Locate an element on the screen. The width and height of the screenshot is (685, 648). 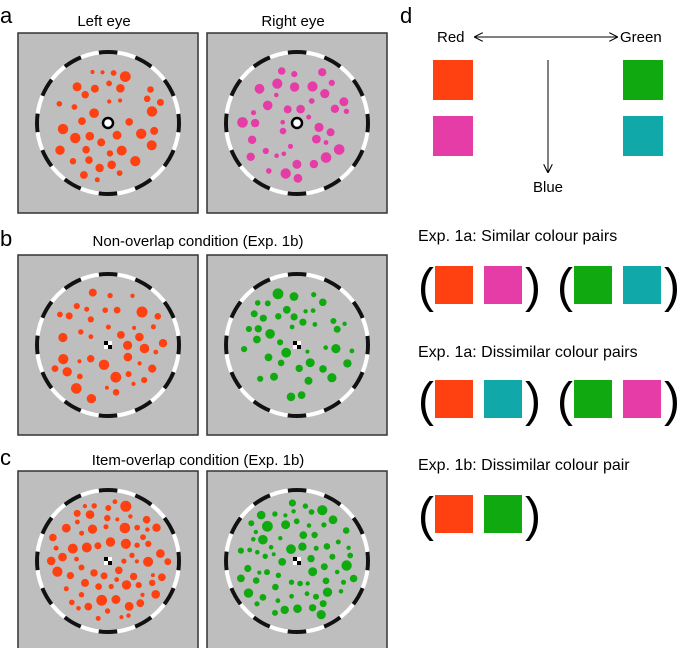
stimulus-a-left-eye is located at coordinates (108, 123).